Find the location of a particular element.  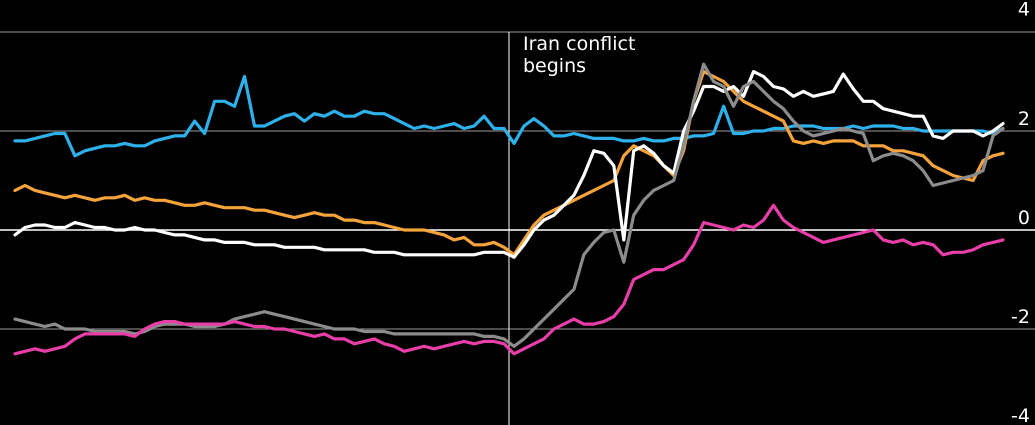

y-axis-tick-labels: 4 2 0 -2 -4 is located at coordinates (1020, 212).